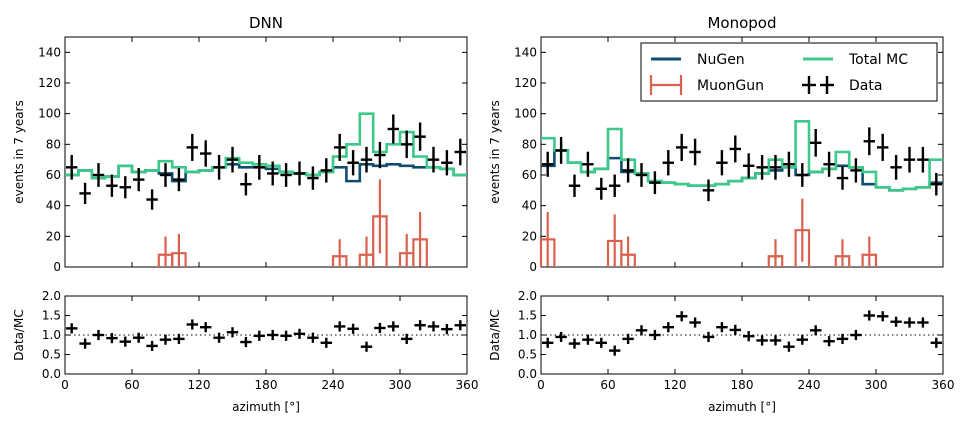  What do you see at coordinates (266, 23) in the screenshot?
I see `chart-title: DNN` at bounding box center [266, 23].